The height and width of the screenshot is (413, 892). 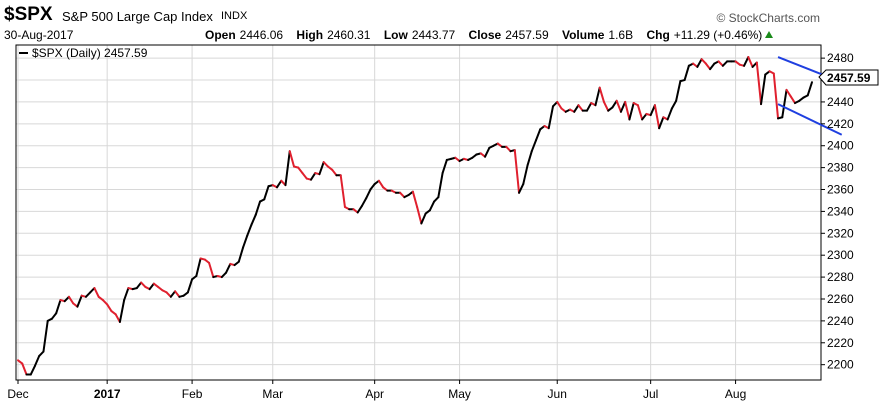 I want to click on up-arrow-icon, so click(x=769, y=34).